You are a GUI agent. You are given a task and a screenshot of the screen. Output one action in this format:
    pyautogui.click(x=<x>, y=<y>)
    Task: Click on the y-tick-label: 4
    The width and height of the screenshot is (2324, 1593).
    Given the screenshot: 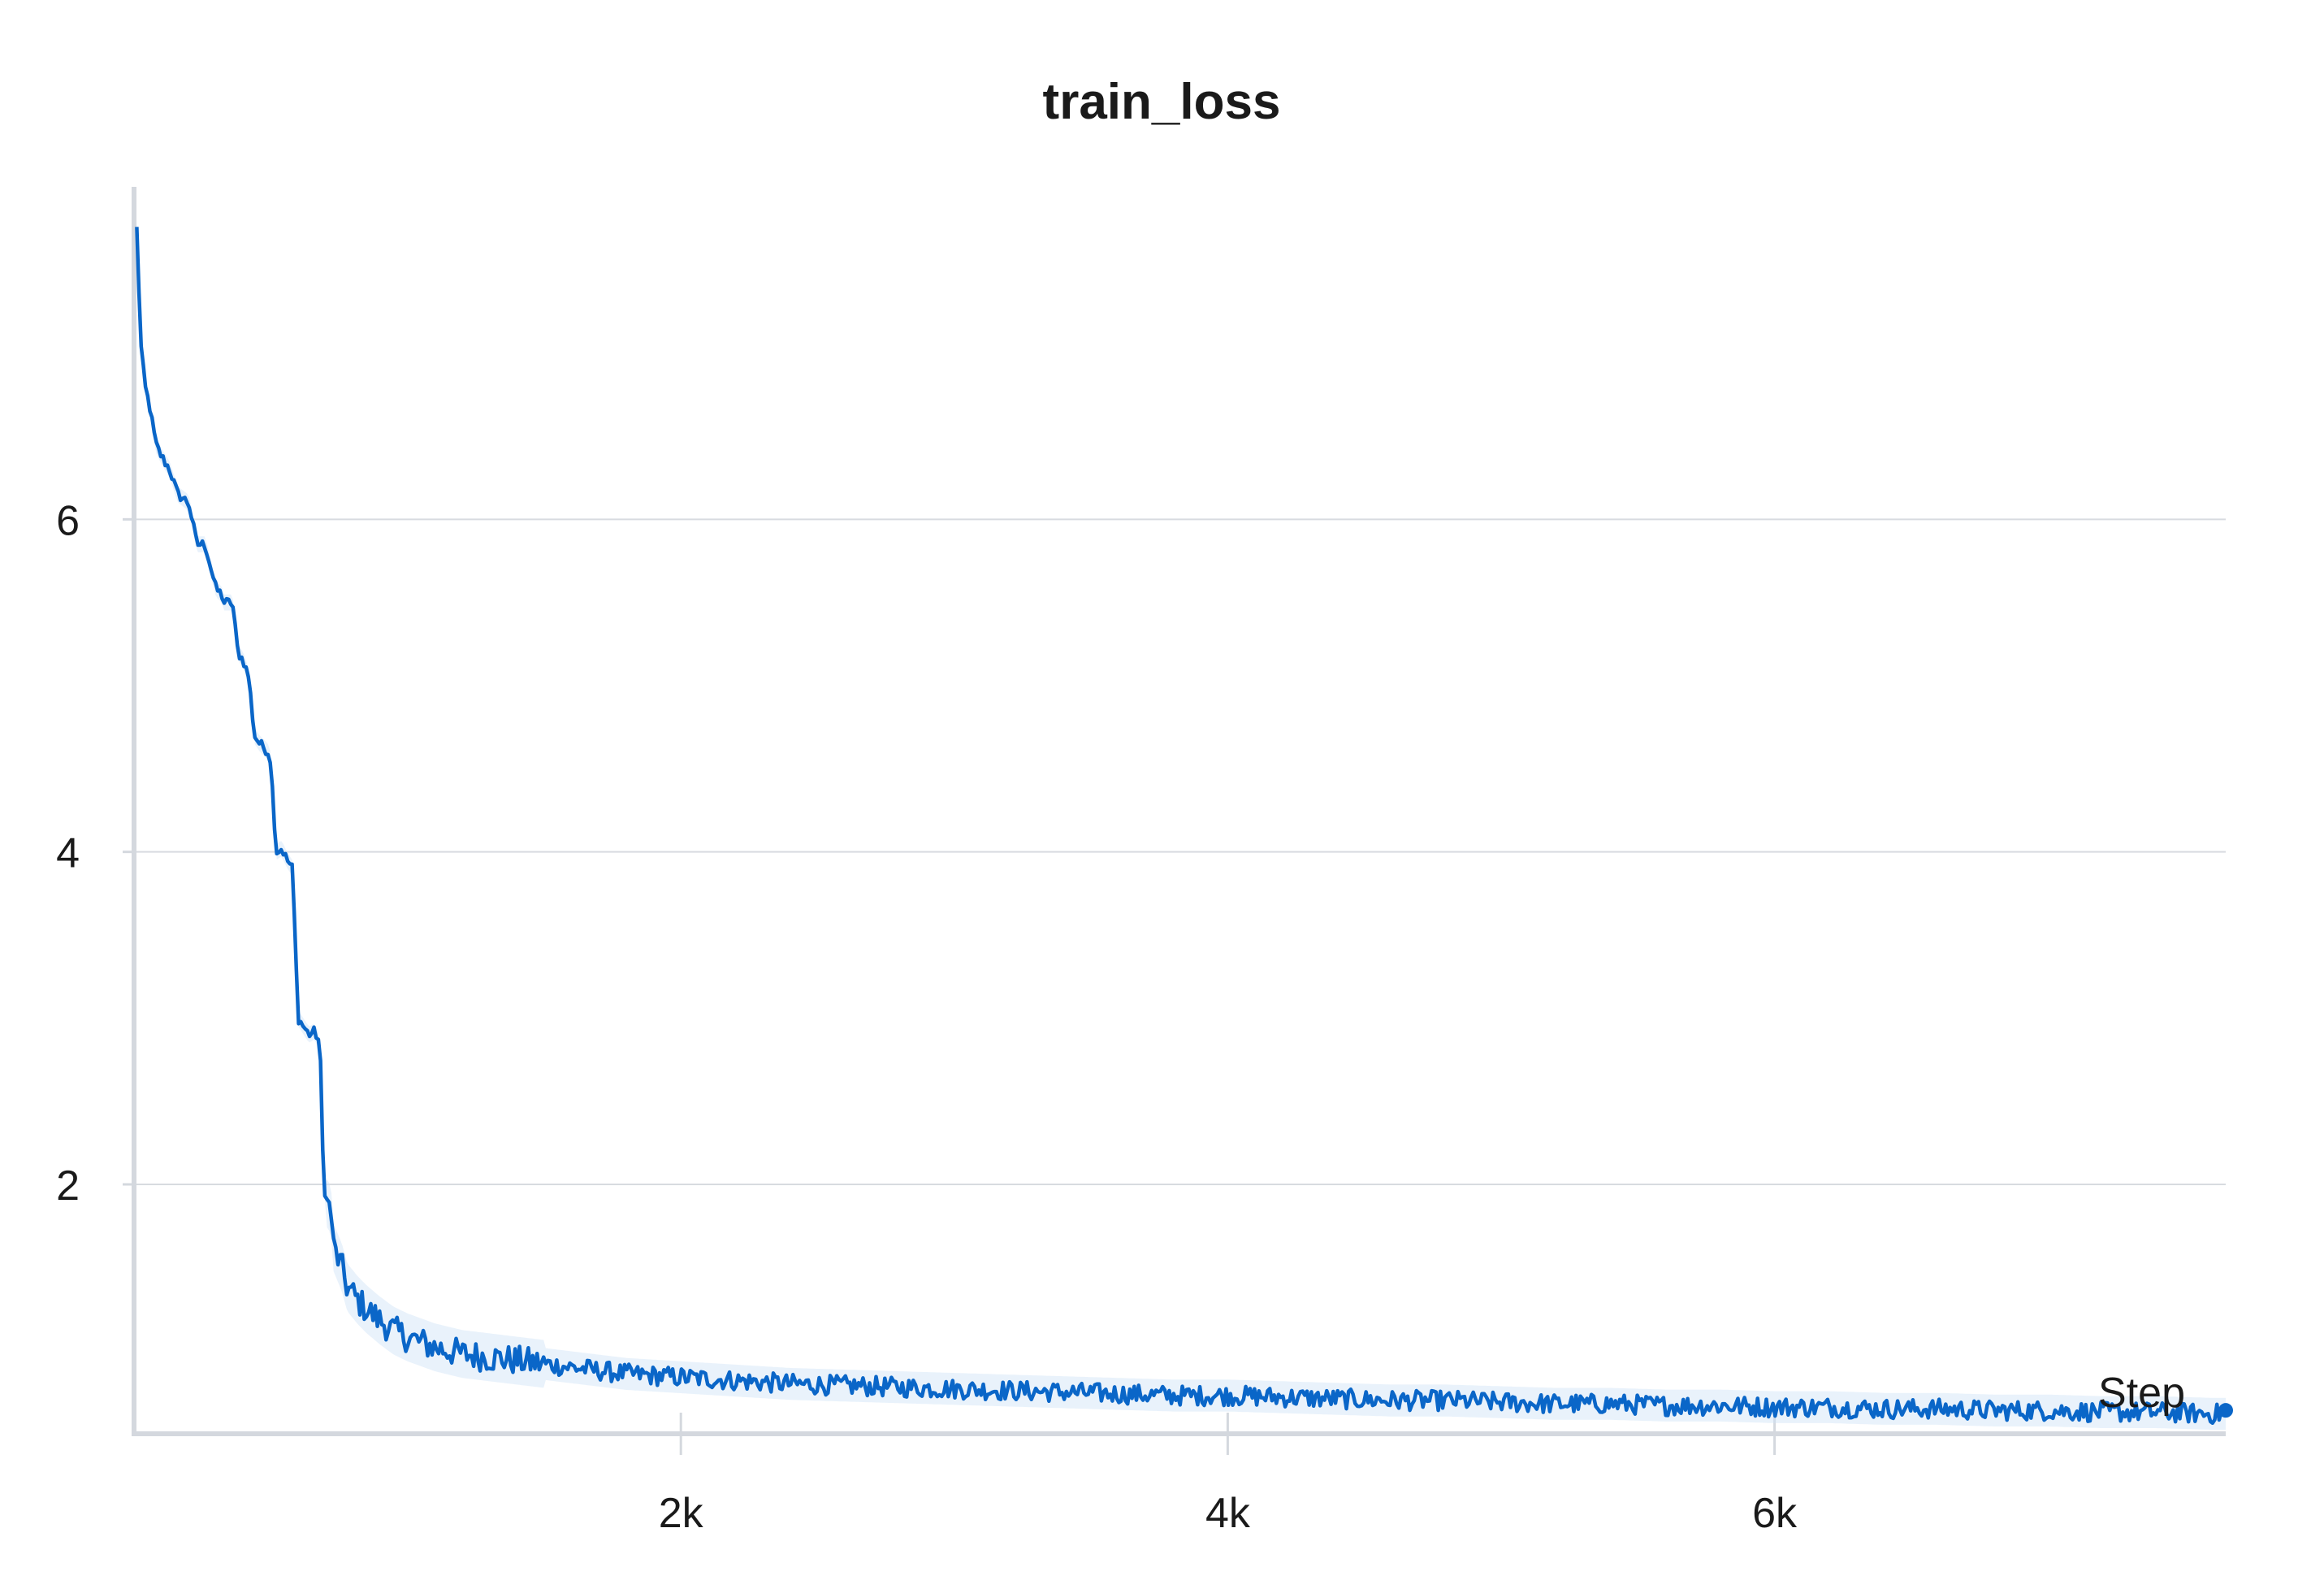 What is the action you would take?
    pyautogui.click(x=68, y=853)
    